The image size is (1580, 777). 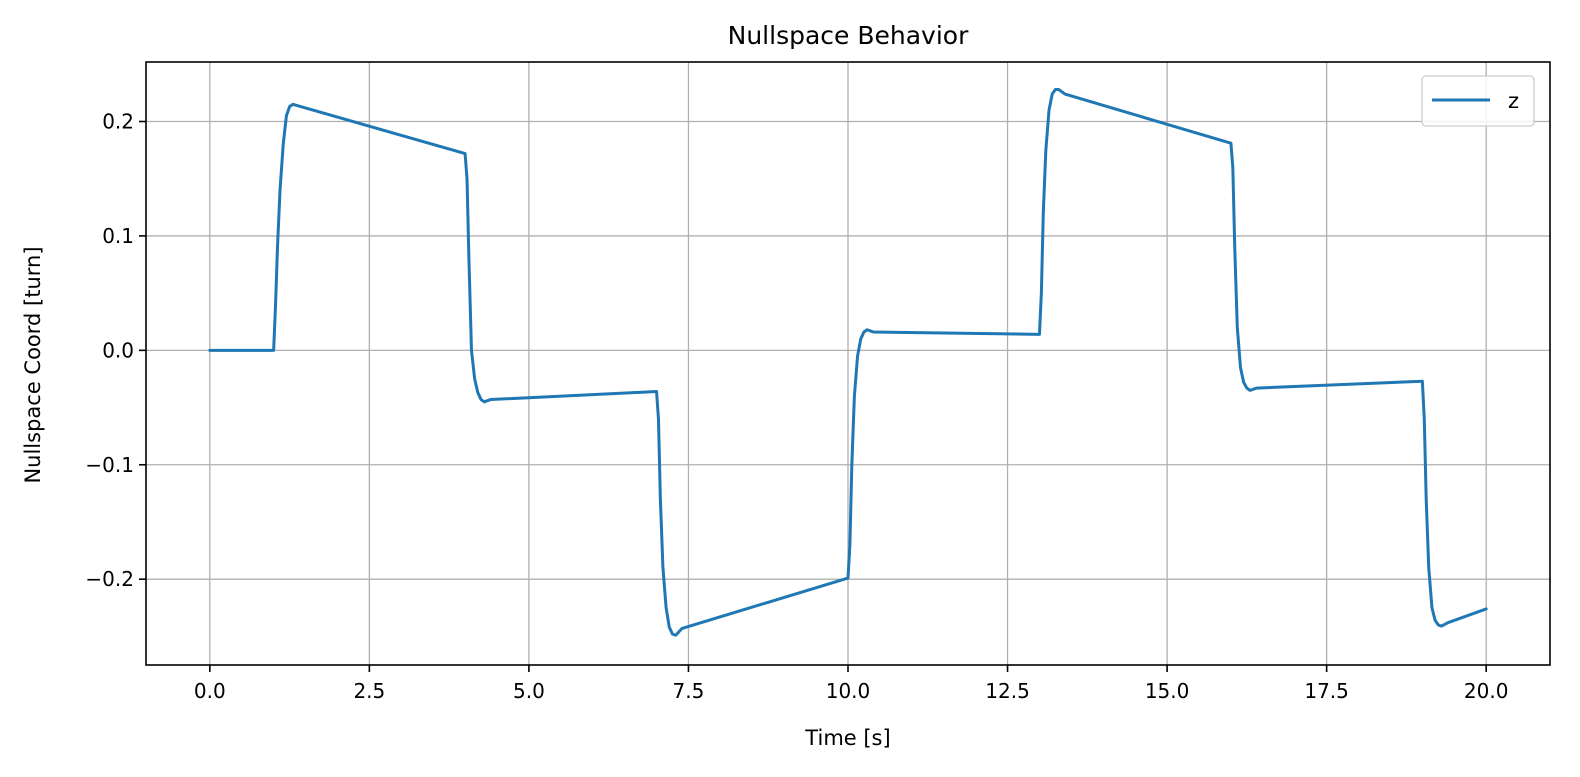 I want to click on x-tick-label: 15.0, so click(x=1167, y=691).